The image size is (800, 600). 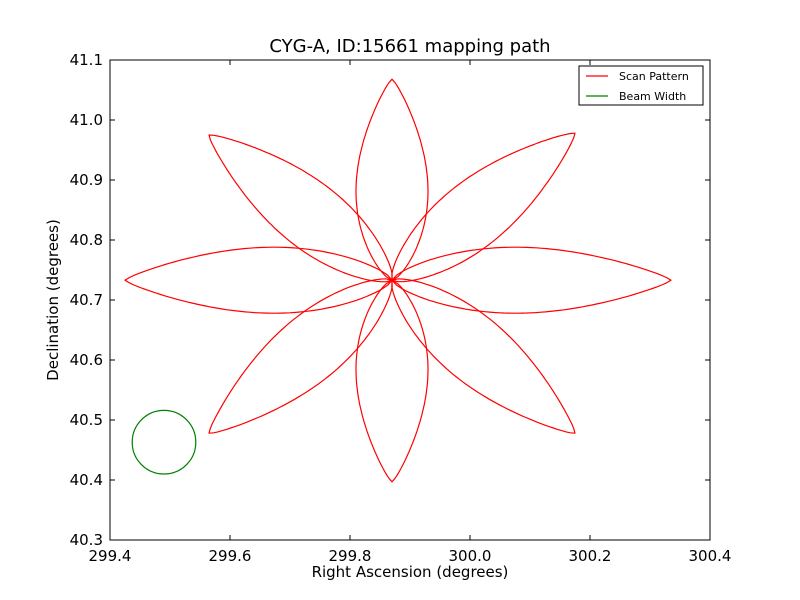 I want to click on x-tick-label: 300.4, so click(x=710, y=556).